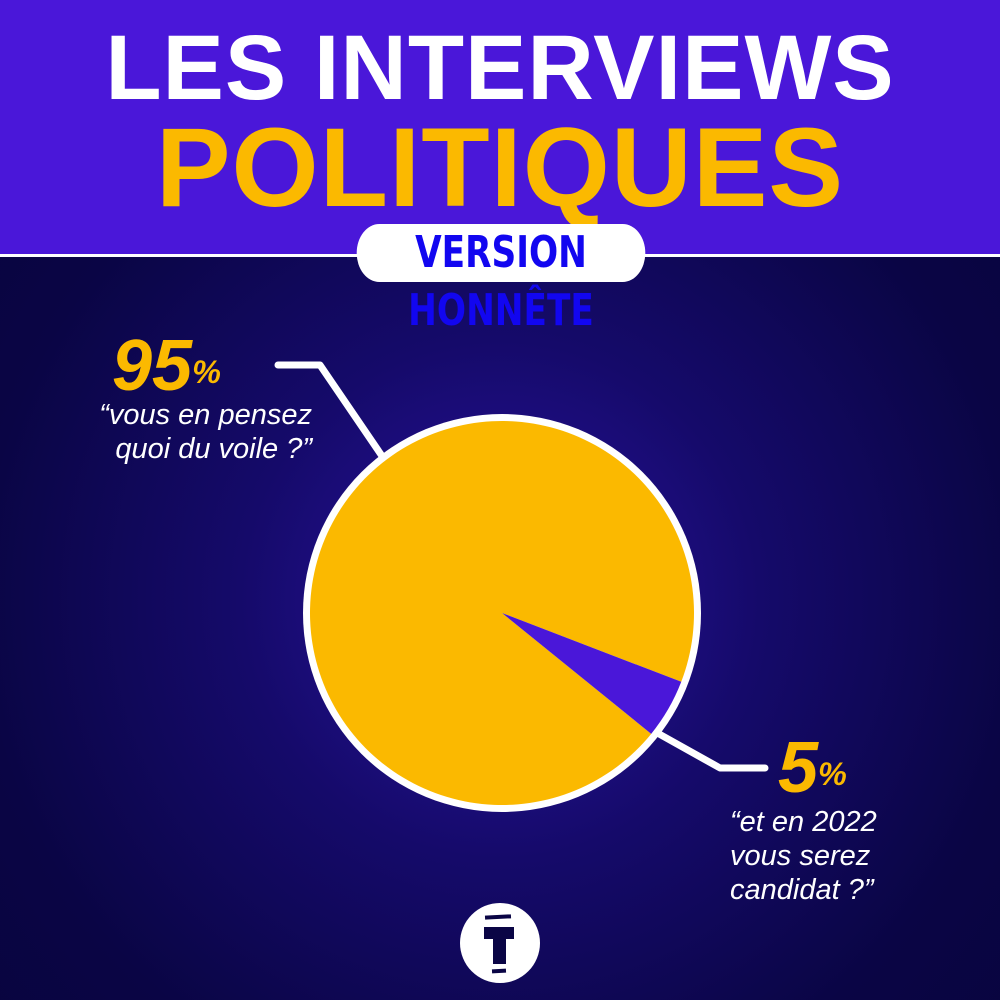 The width and height of the screenshot is (1000, 1000). Describe the element at coordinates (181, 432) in the screenshot. I see `label-95: “vous en pensez quoi du voile ?”` at that location.